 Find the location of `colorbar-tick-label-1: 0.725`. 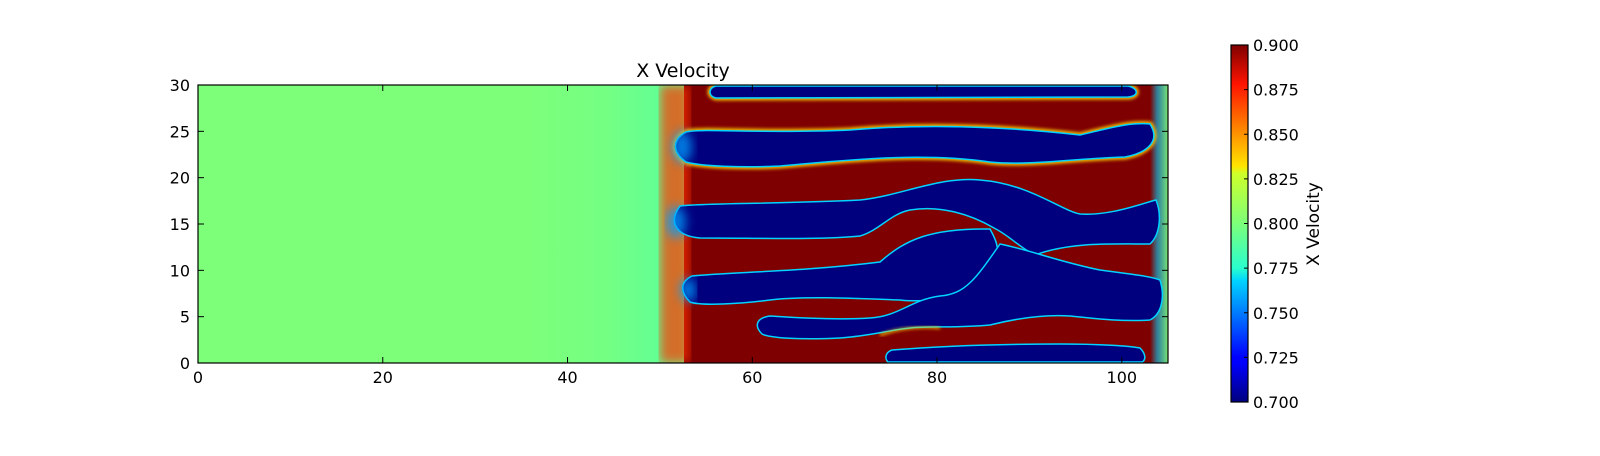

colorbar-tick-label-1: 0.725 is located at coordinates (1276, 357).